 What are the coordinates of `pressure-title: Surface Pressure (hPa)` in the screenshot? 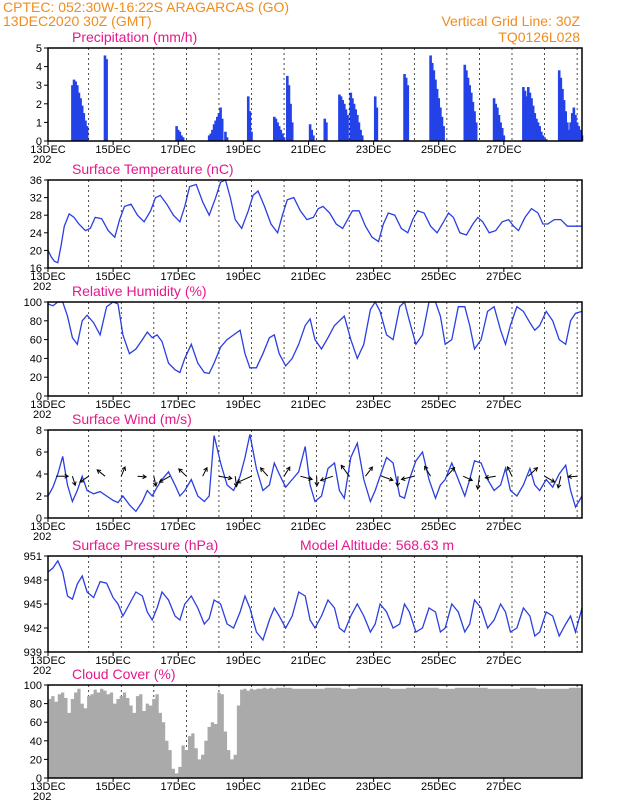 It's located at (145, 545).